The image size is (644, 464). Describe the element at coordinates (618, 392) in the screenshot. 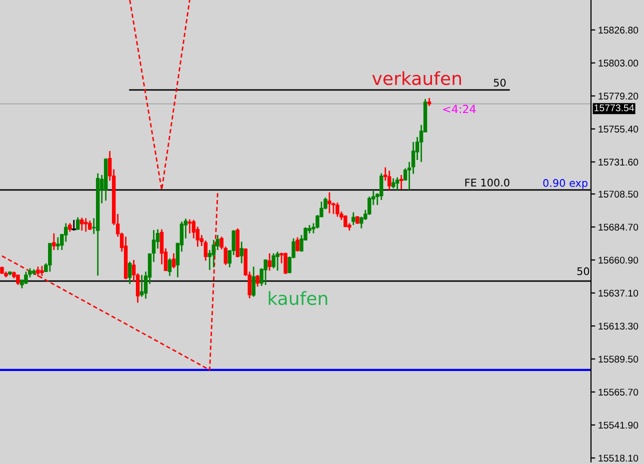

I see `y-tick-label: 15565.70` at that location.